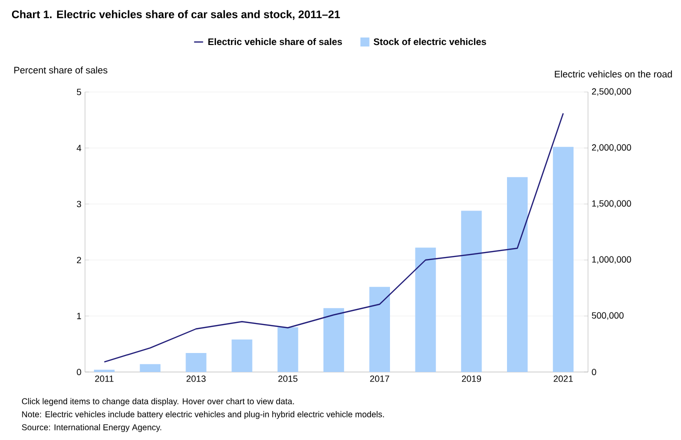  I want to click on text: Click legend items to change data display. Hover over chart to view data., so click(158, 402).